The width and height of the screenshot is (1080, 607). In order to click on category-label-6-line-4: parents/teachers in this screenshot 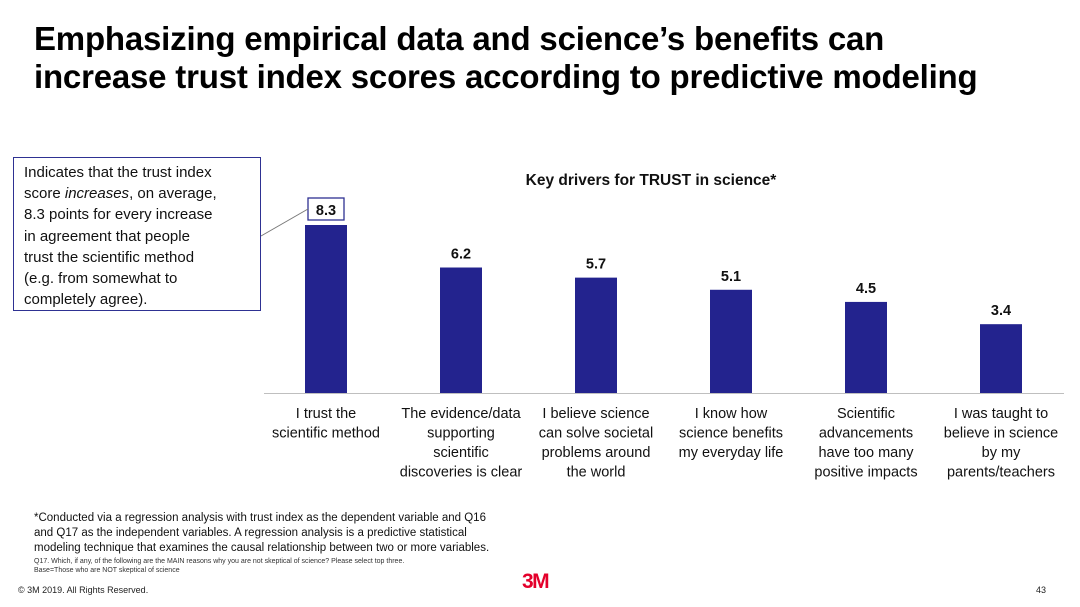, I will do `click(1001, 473)`.